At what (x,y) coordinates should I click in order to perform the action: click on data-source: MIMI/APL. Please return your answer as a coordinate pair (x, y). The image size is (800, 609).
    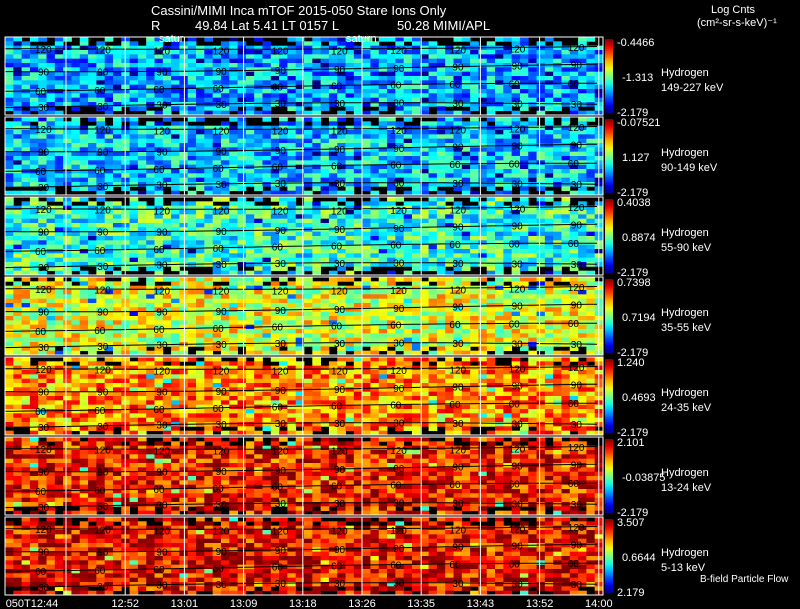
    Looking at the image, I should click on (462, 25).